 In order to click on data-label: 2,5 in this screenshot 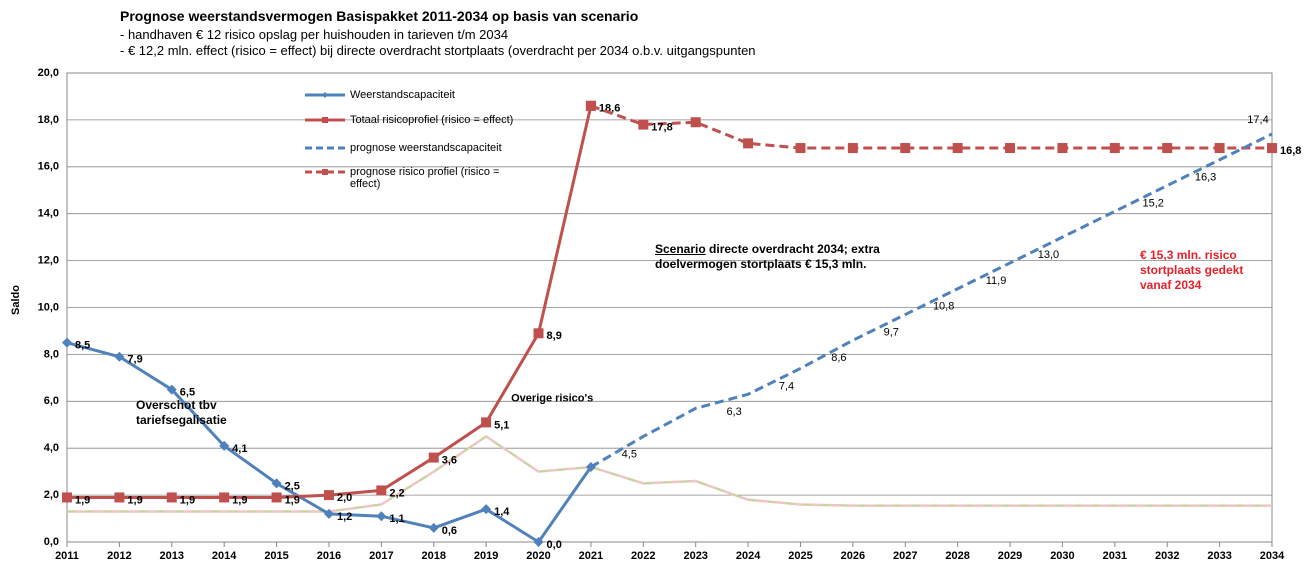, I will do `click(292, 486)`.